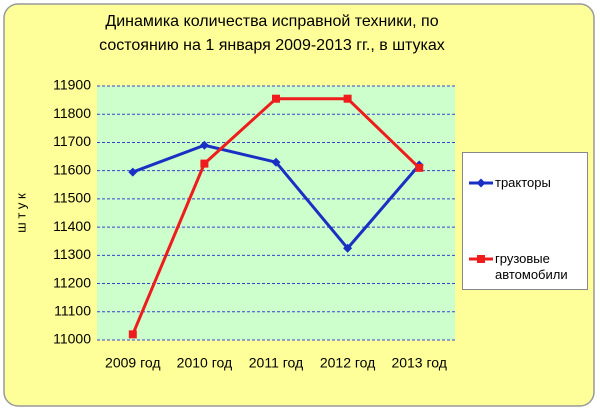  Describe the element at coordinates (72, 226) in the screenshot. I see `y-tick-label: 11400` at that location.